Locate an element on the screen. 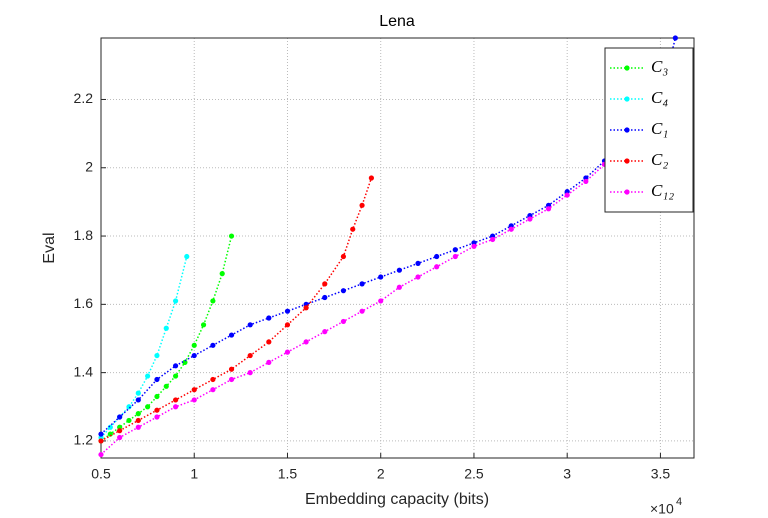 The height and width of the screenshot is (518, 768). x-tick-label: 3.5 is located at coordinates (661, 474).